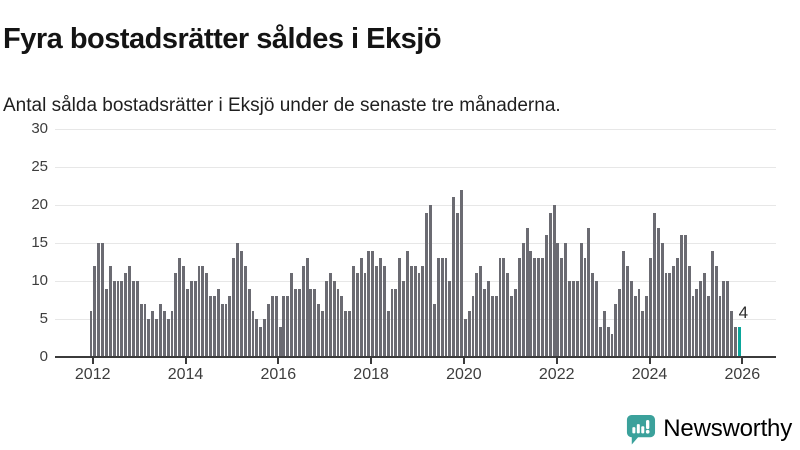 This screenshot has height=450, width=800. What do you see at coordinates (43, 356) in the screenshot?
I see `y-axis-label: 0` at bounding box center [43, 356].